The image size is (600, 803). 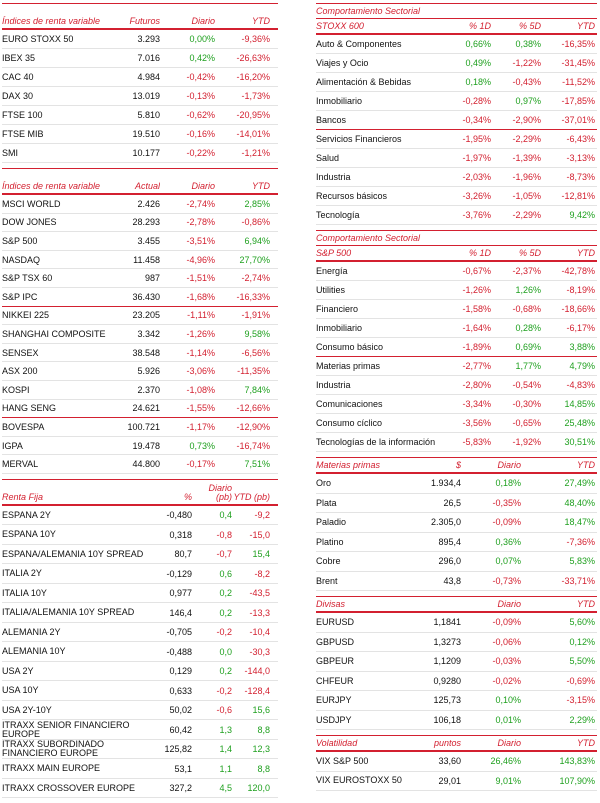 I want to click on table-row: EURJPY 125,73 0,10% -3,15%, so click(x=456, y=701).